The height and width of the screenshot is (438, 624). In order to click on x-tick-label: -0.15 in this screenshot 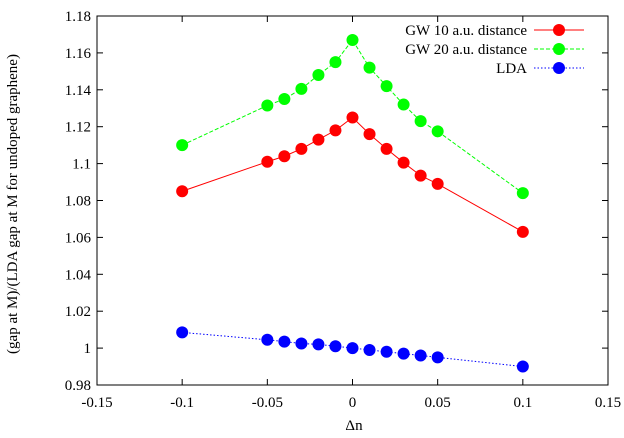, I will do `click(96, 403)`.